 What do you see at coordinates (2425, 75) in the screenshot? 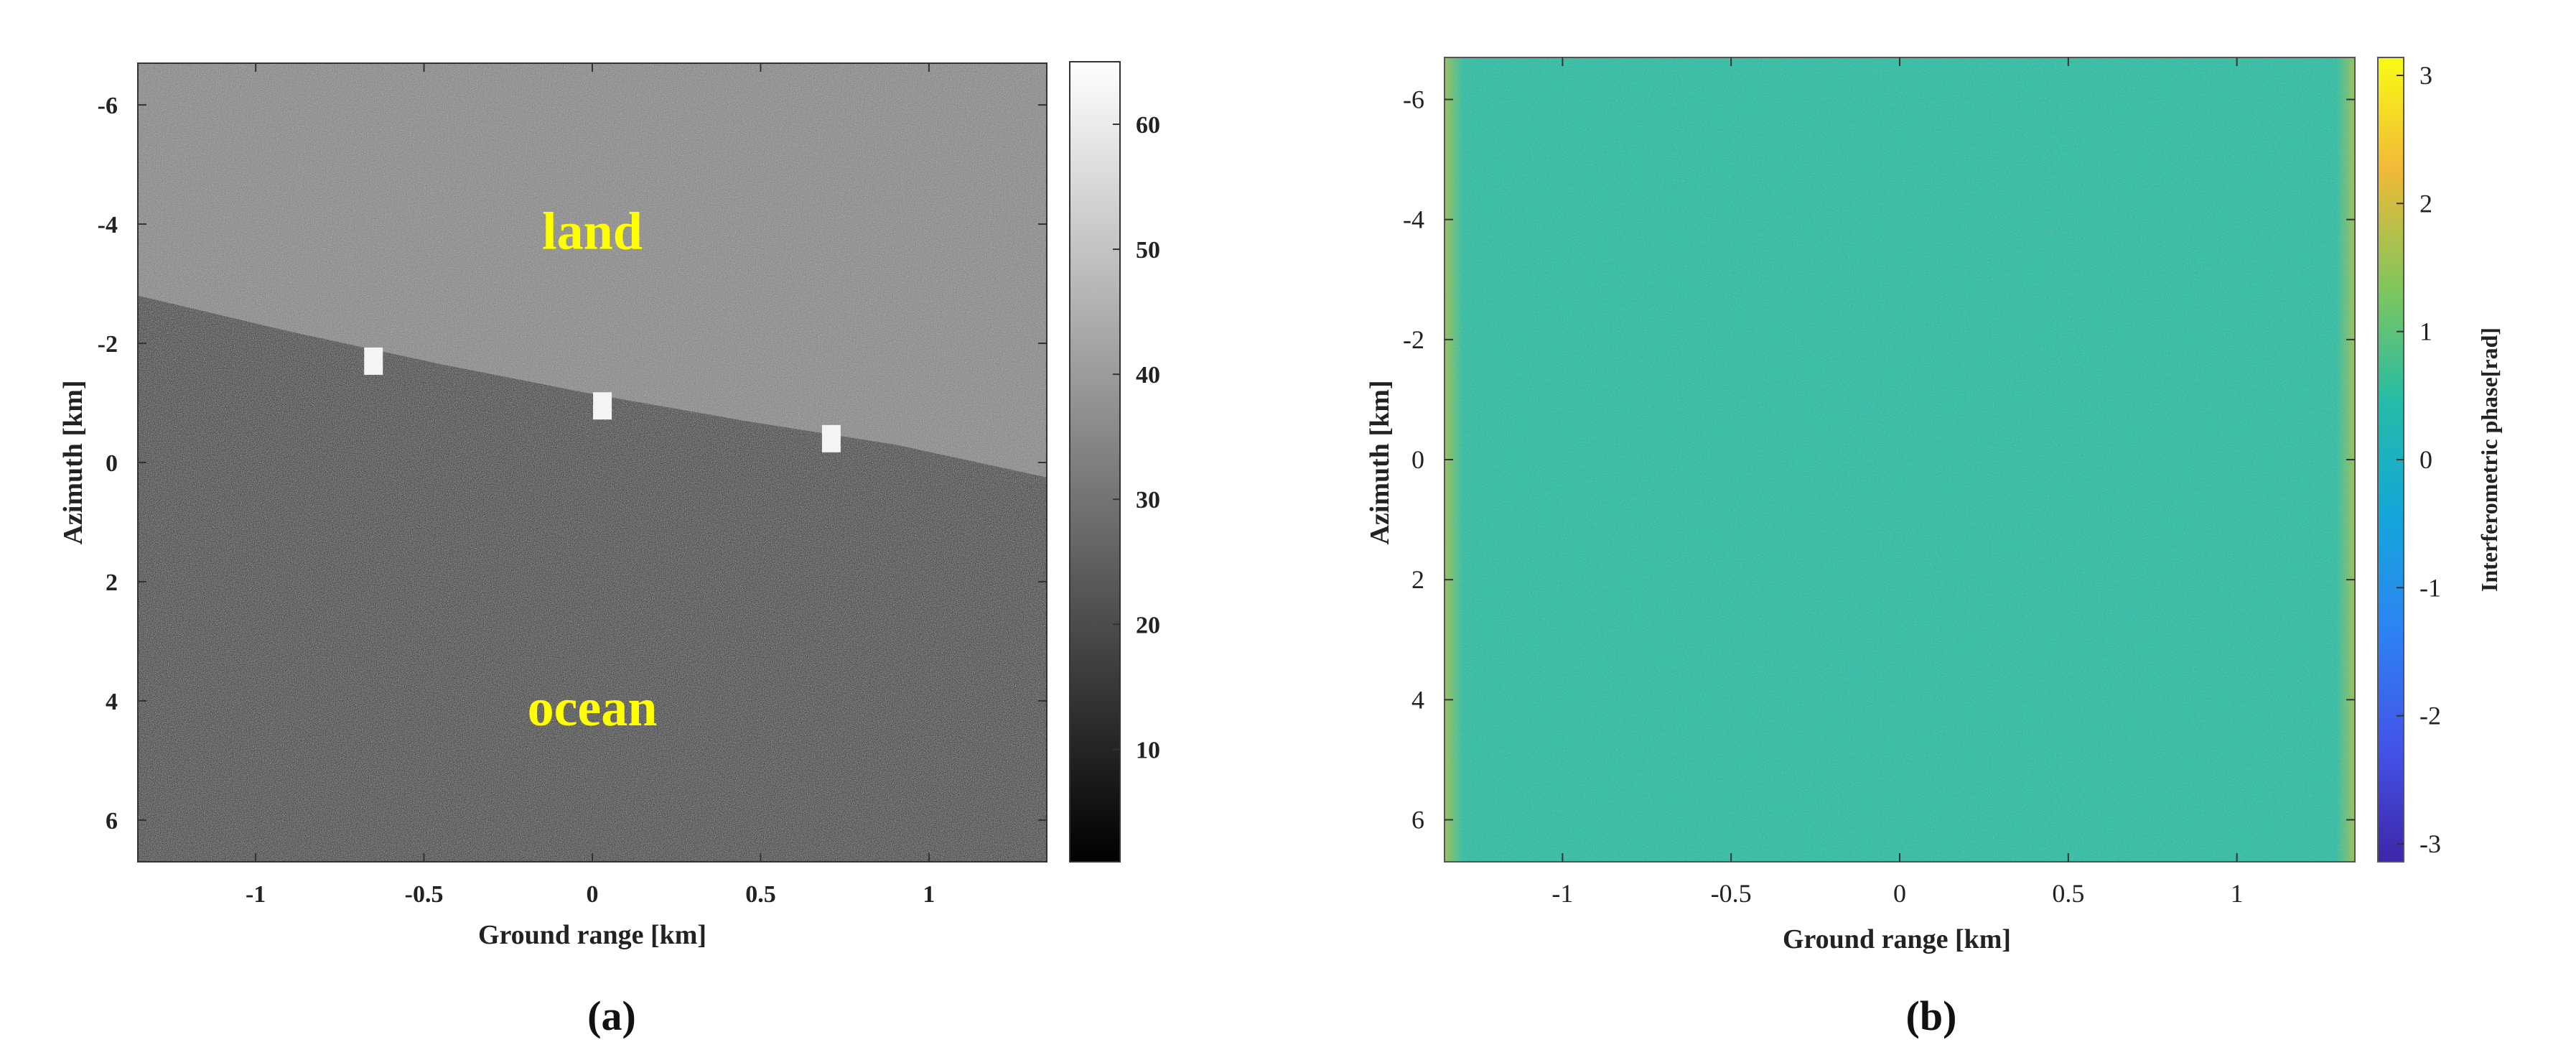
I see `colorbar-tick-label: 3` at bounding box center [2425, 75].